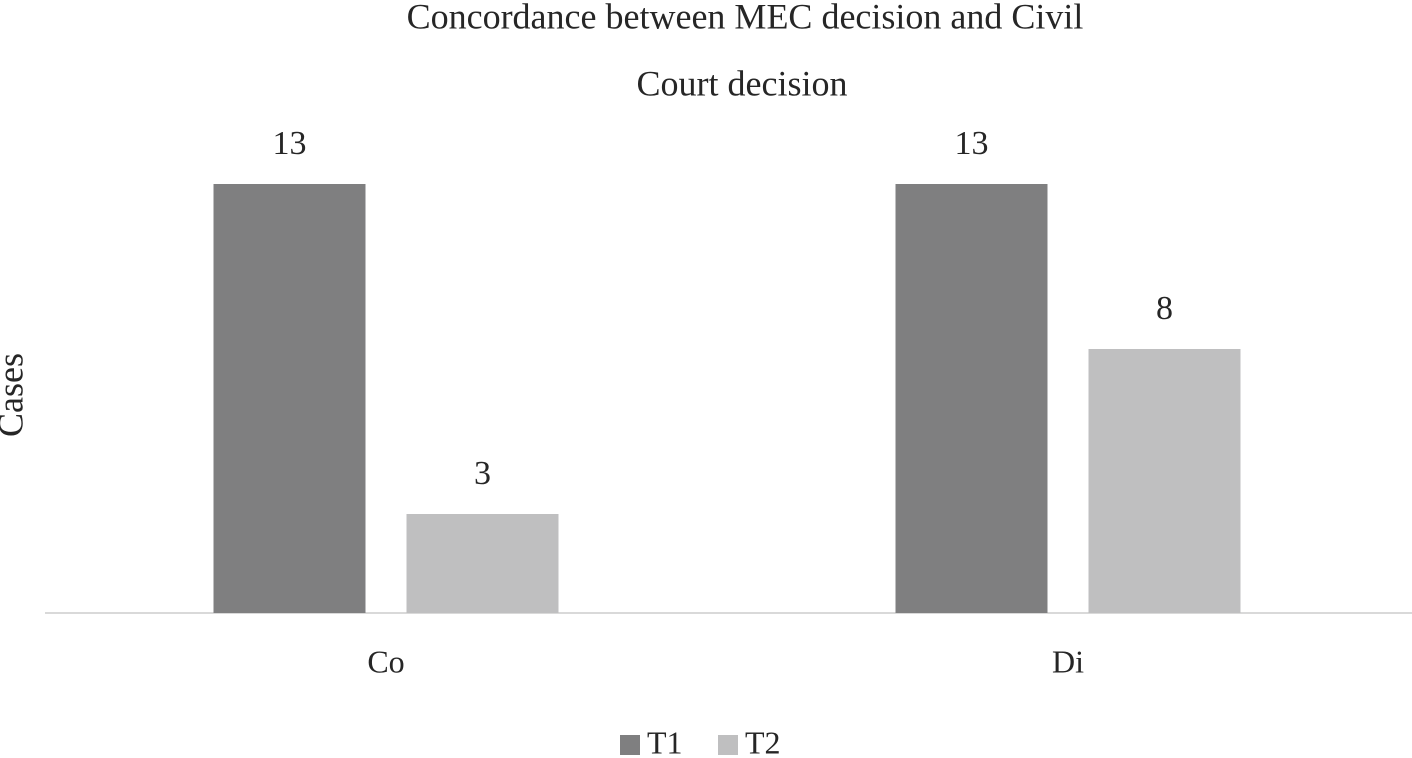 The width and height of the screenshot is (1412, 758). I want to click on x-tick-label: Di, so click(1068, 661).